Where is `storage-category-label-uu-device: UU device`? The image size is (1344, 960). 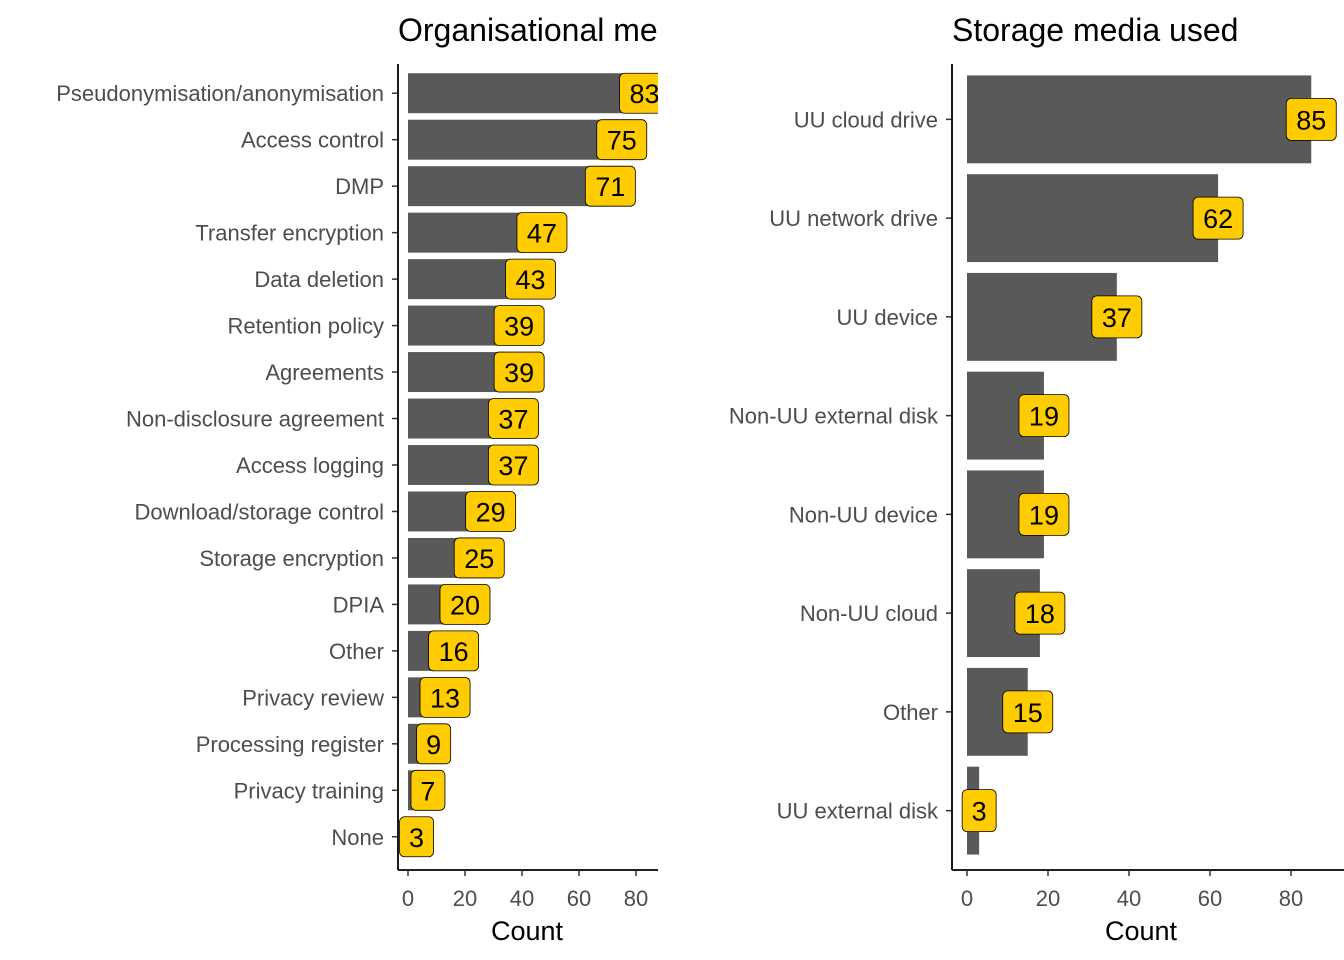 storage-category-label-uu-device: UU device is located at coordinates (887, 317).